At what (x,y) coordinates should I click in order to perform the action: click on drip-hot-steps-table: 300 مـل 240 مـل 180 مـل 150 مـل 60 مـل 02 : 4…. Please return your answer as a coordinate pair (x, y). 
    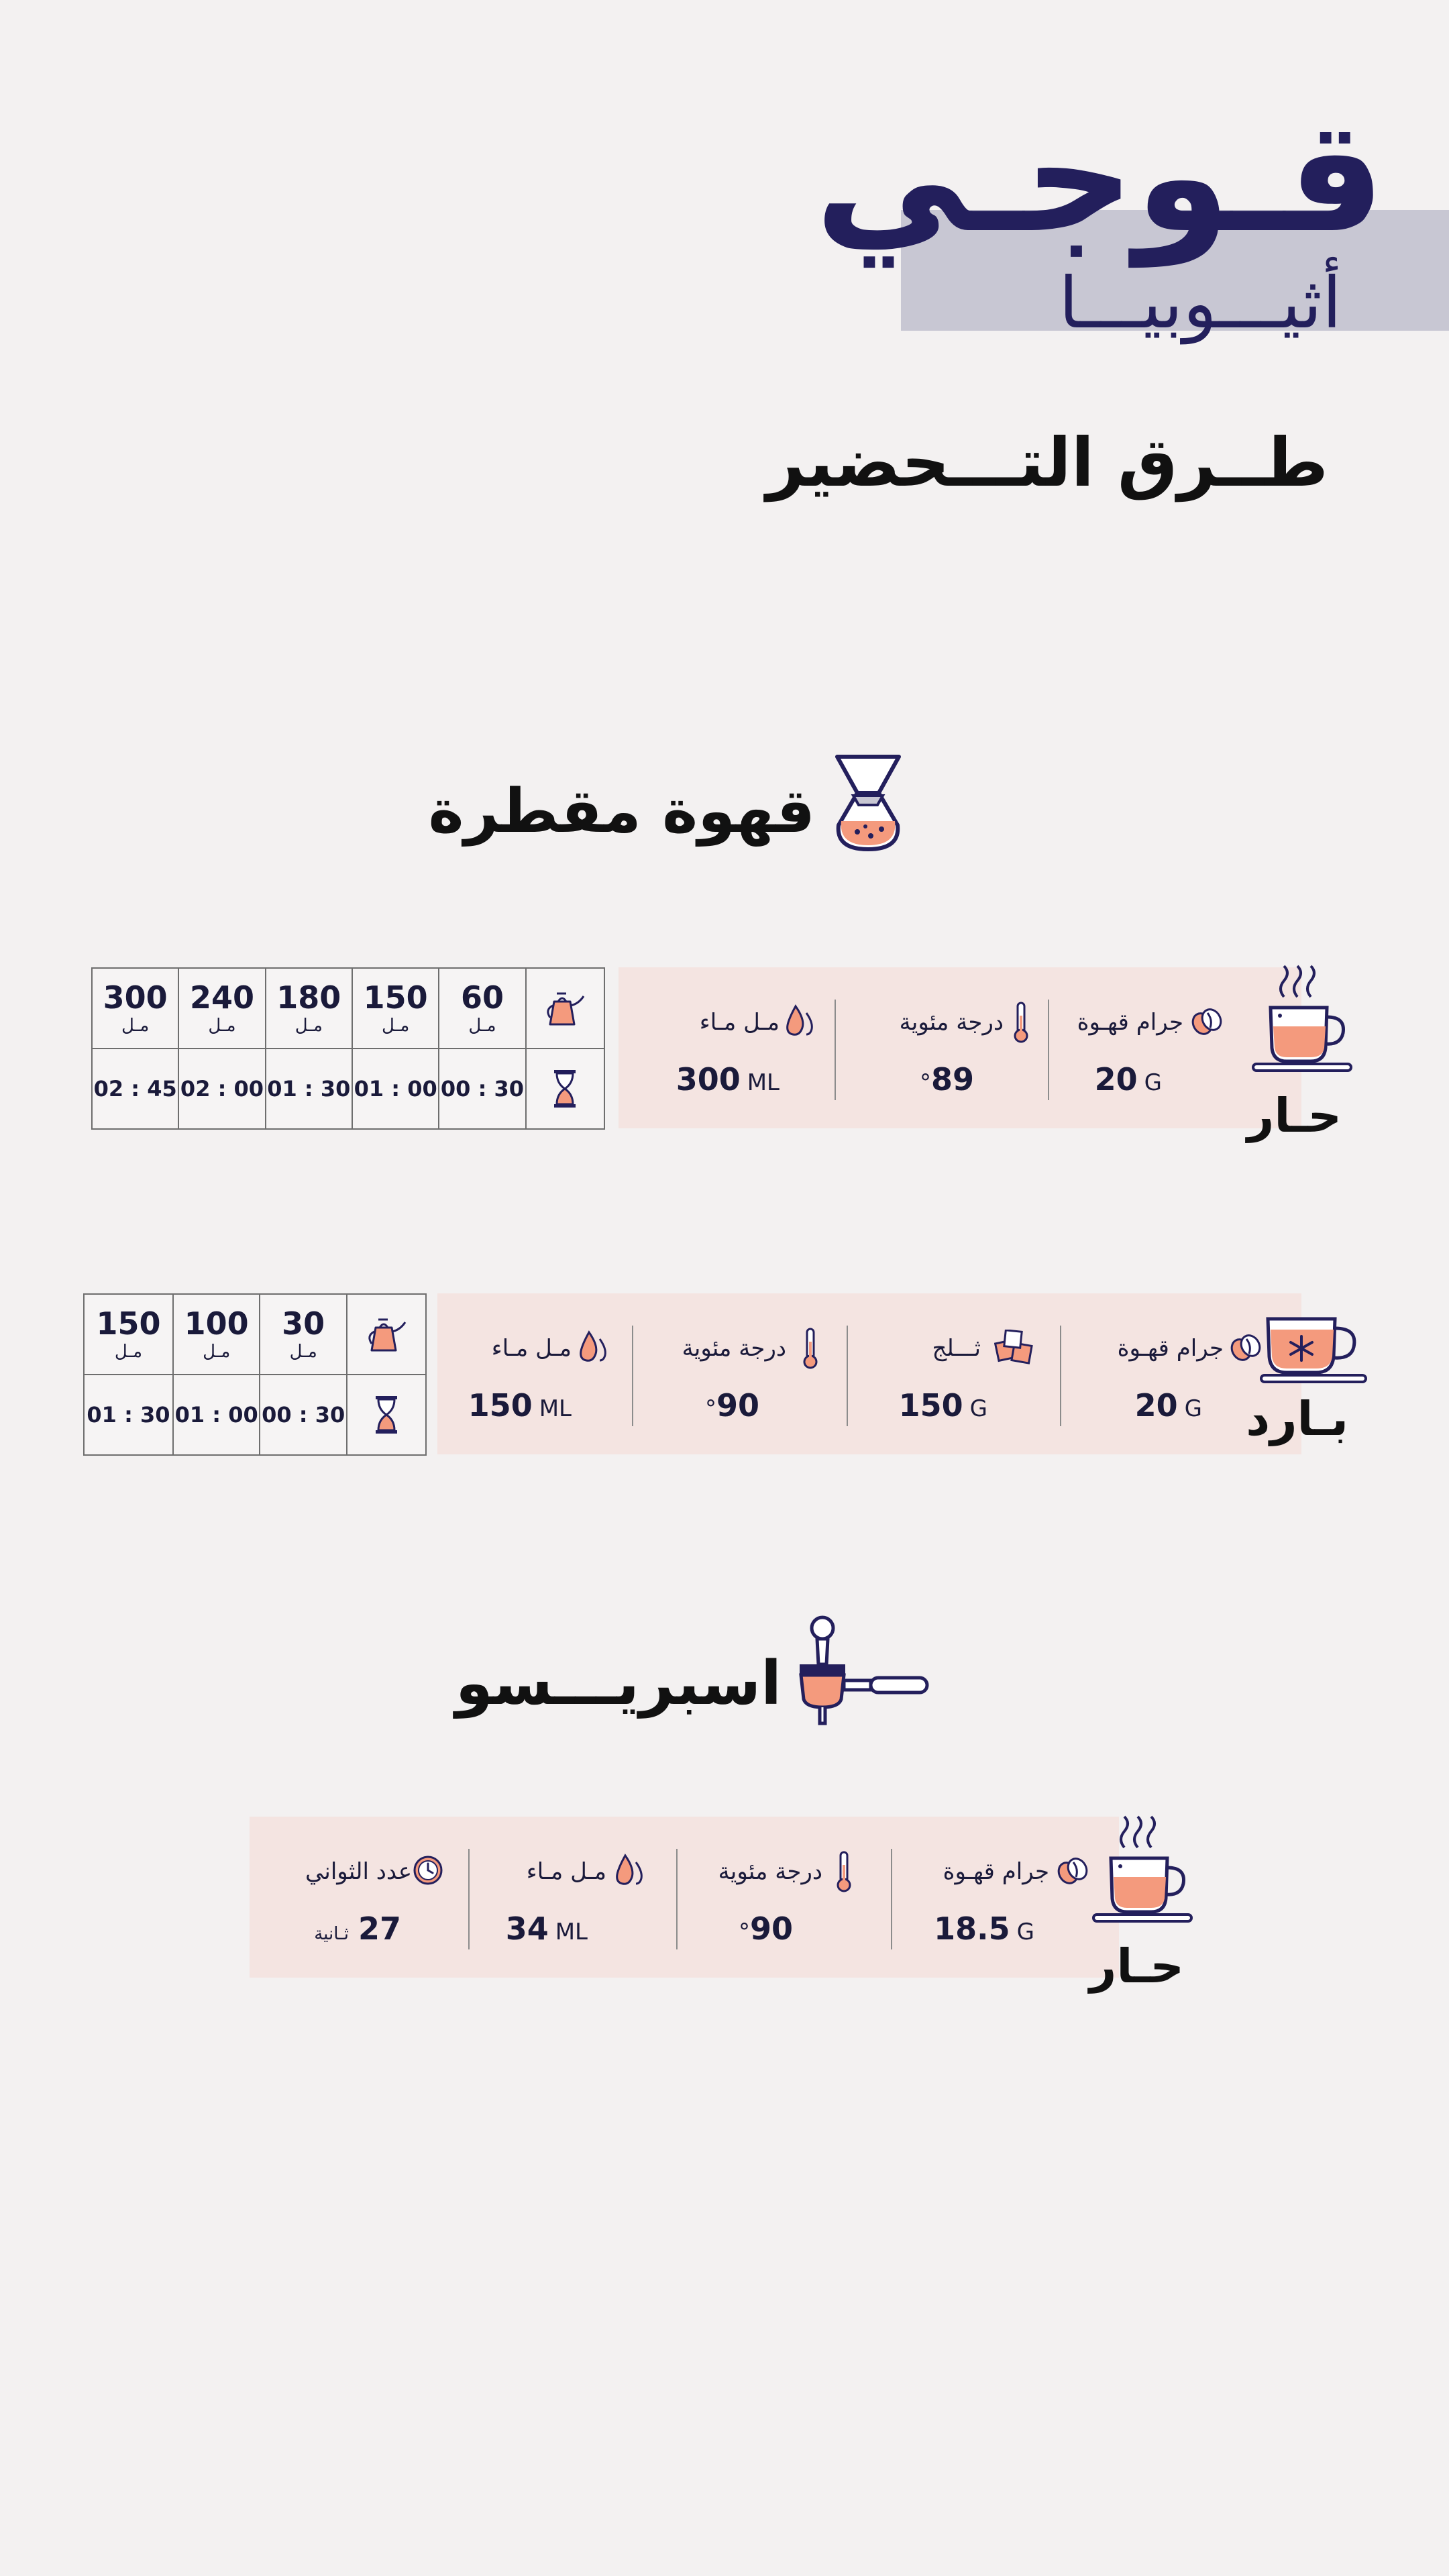
    Looking at the image, I should click on (348, 1048).